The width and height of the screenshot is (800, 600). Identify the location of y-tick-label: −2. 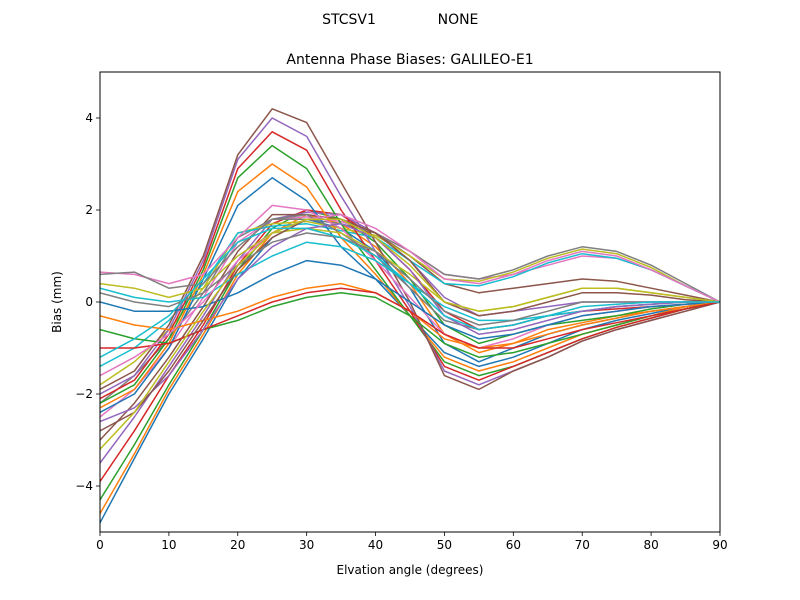
(84, 394).